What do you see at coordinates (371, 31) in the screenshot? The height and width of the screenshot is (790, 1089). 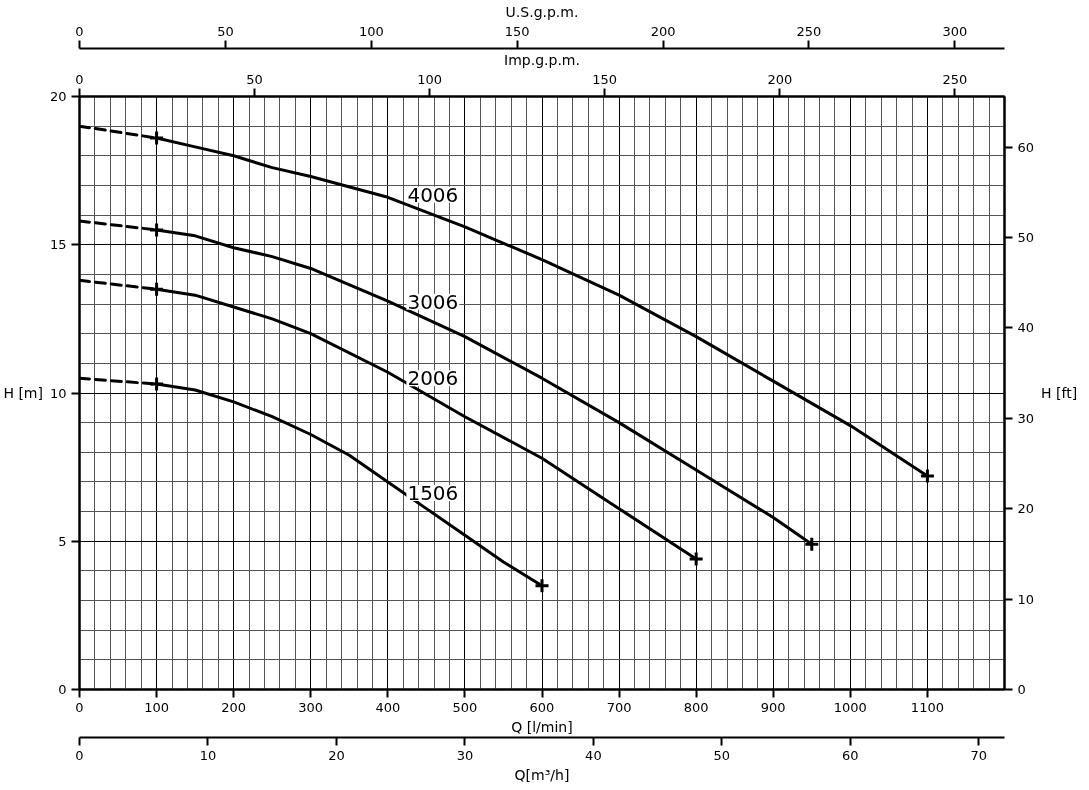 I see `x2-tick-label: 100` at bounding box center [371, 31].